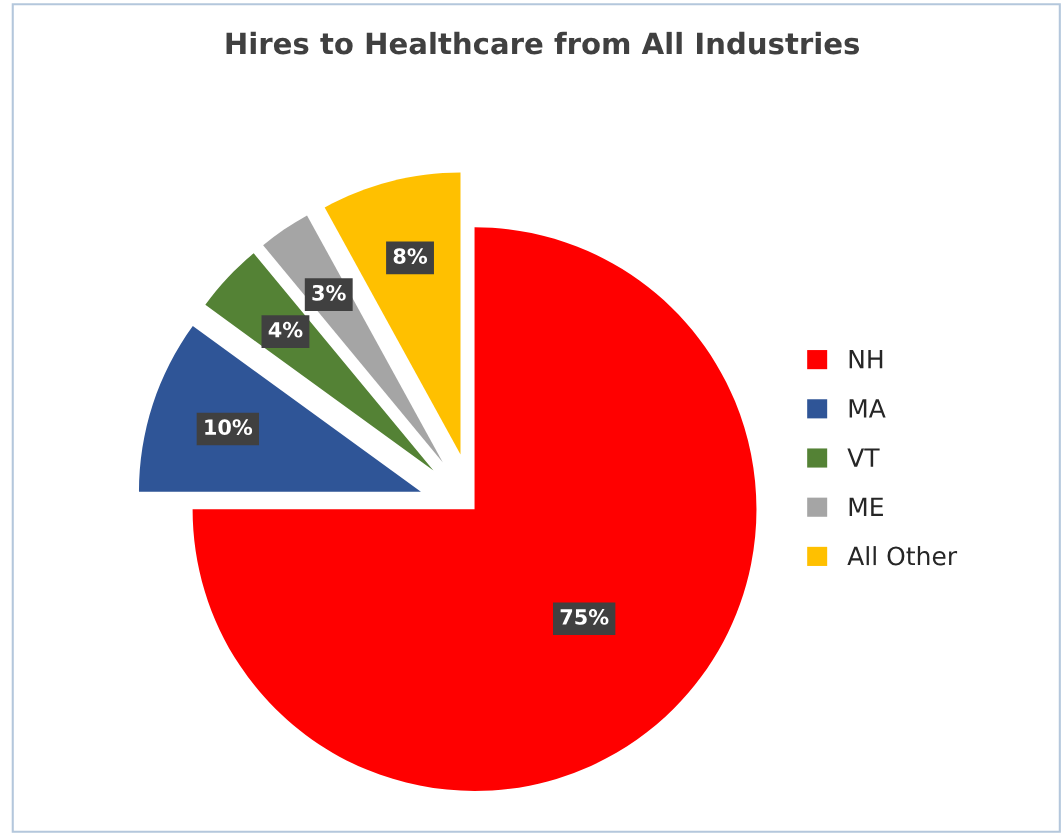 This screenshot has height=836, width=1063. Describe the element at coordinates (229, 427) in the screenshot. I see `data-label: 10%` at that location.